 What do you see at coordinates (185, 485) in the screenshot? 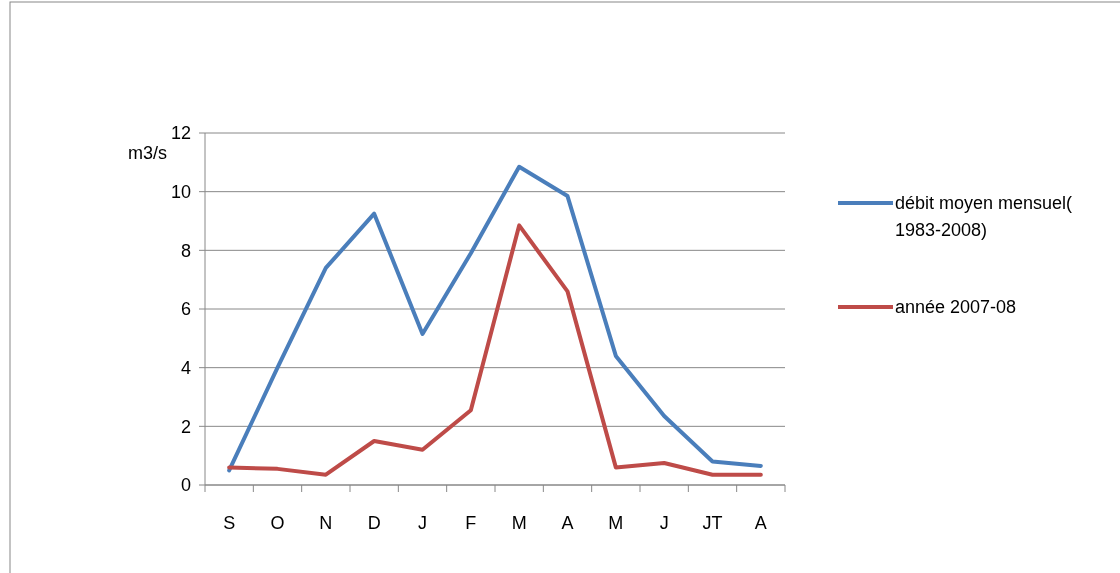
I see `y-tick-label: 0` at bounding box center [185, 485].